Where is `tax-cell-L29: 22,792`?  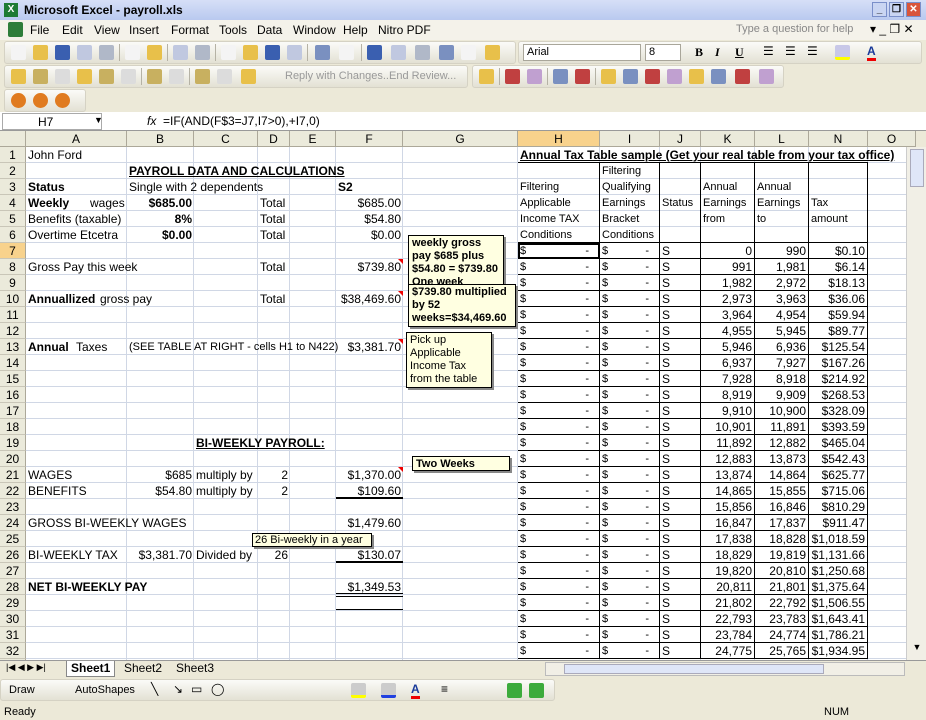
tax-cell-L29: 22,792 is located at coordinates (782, 603).